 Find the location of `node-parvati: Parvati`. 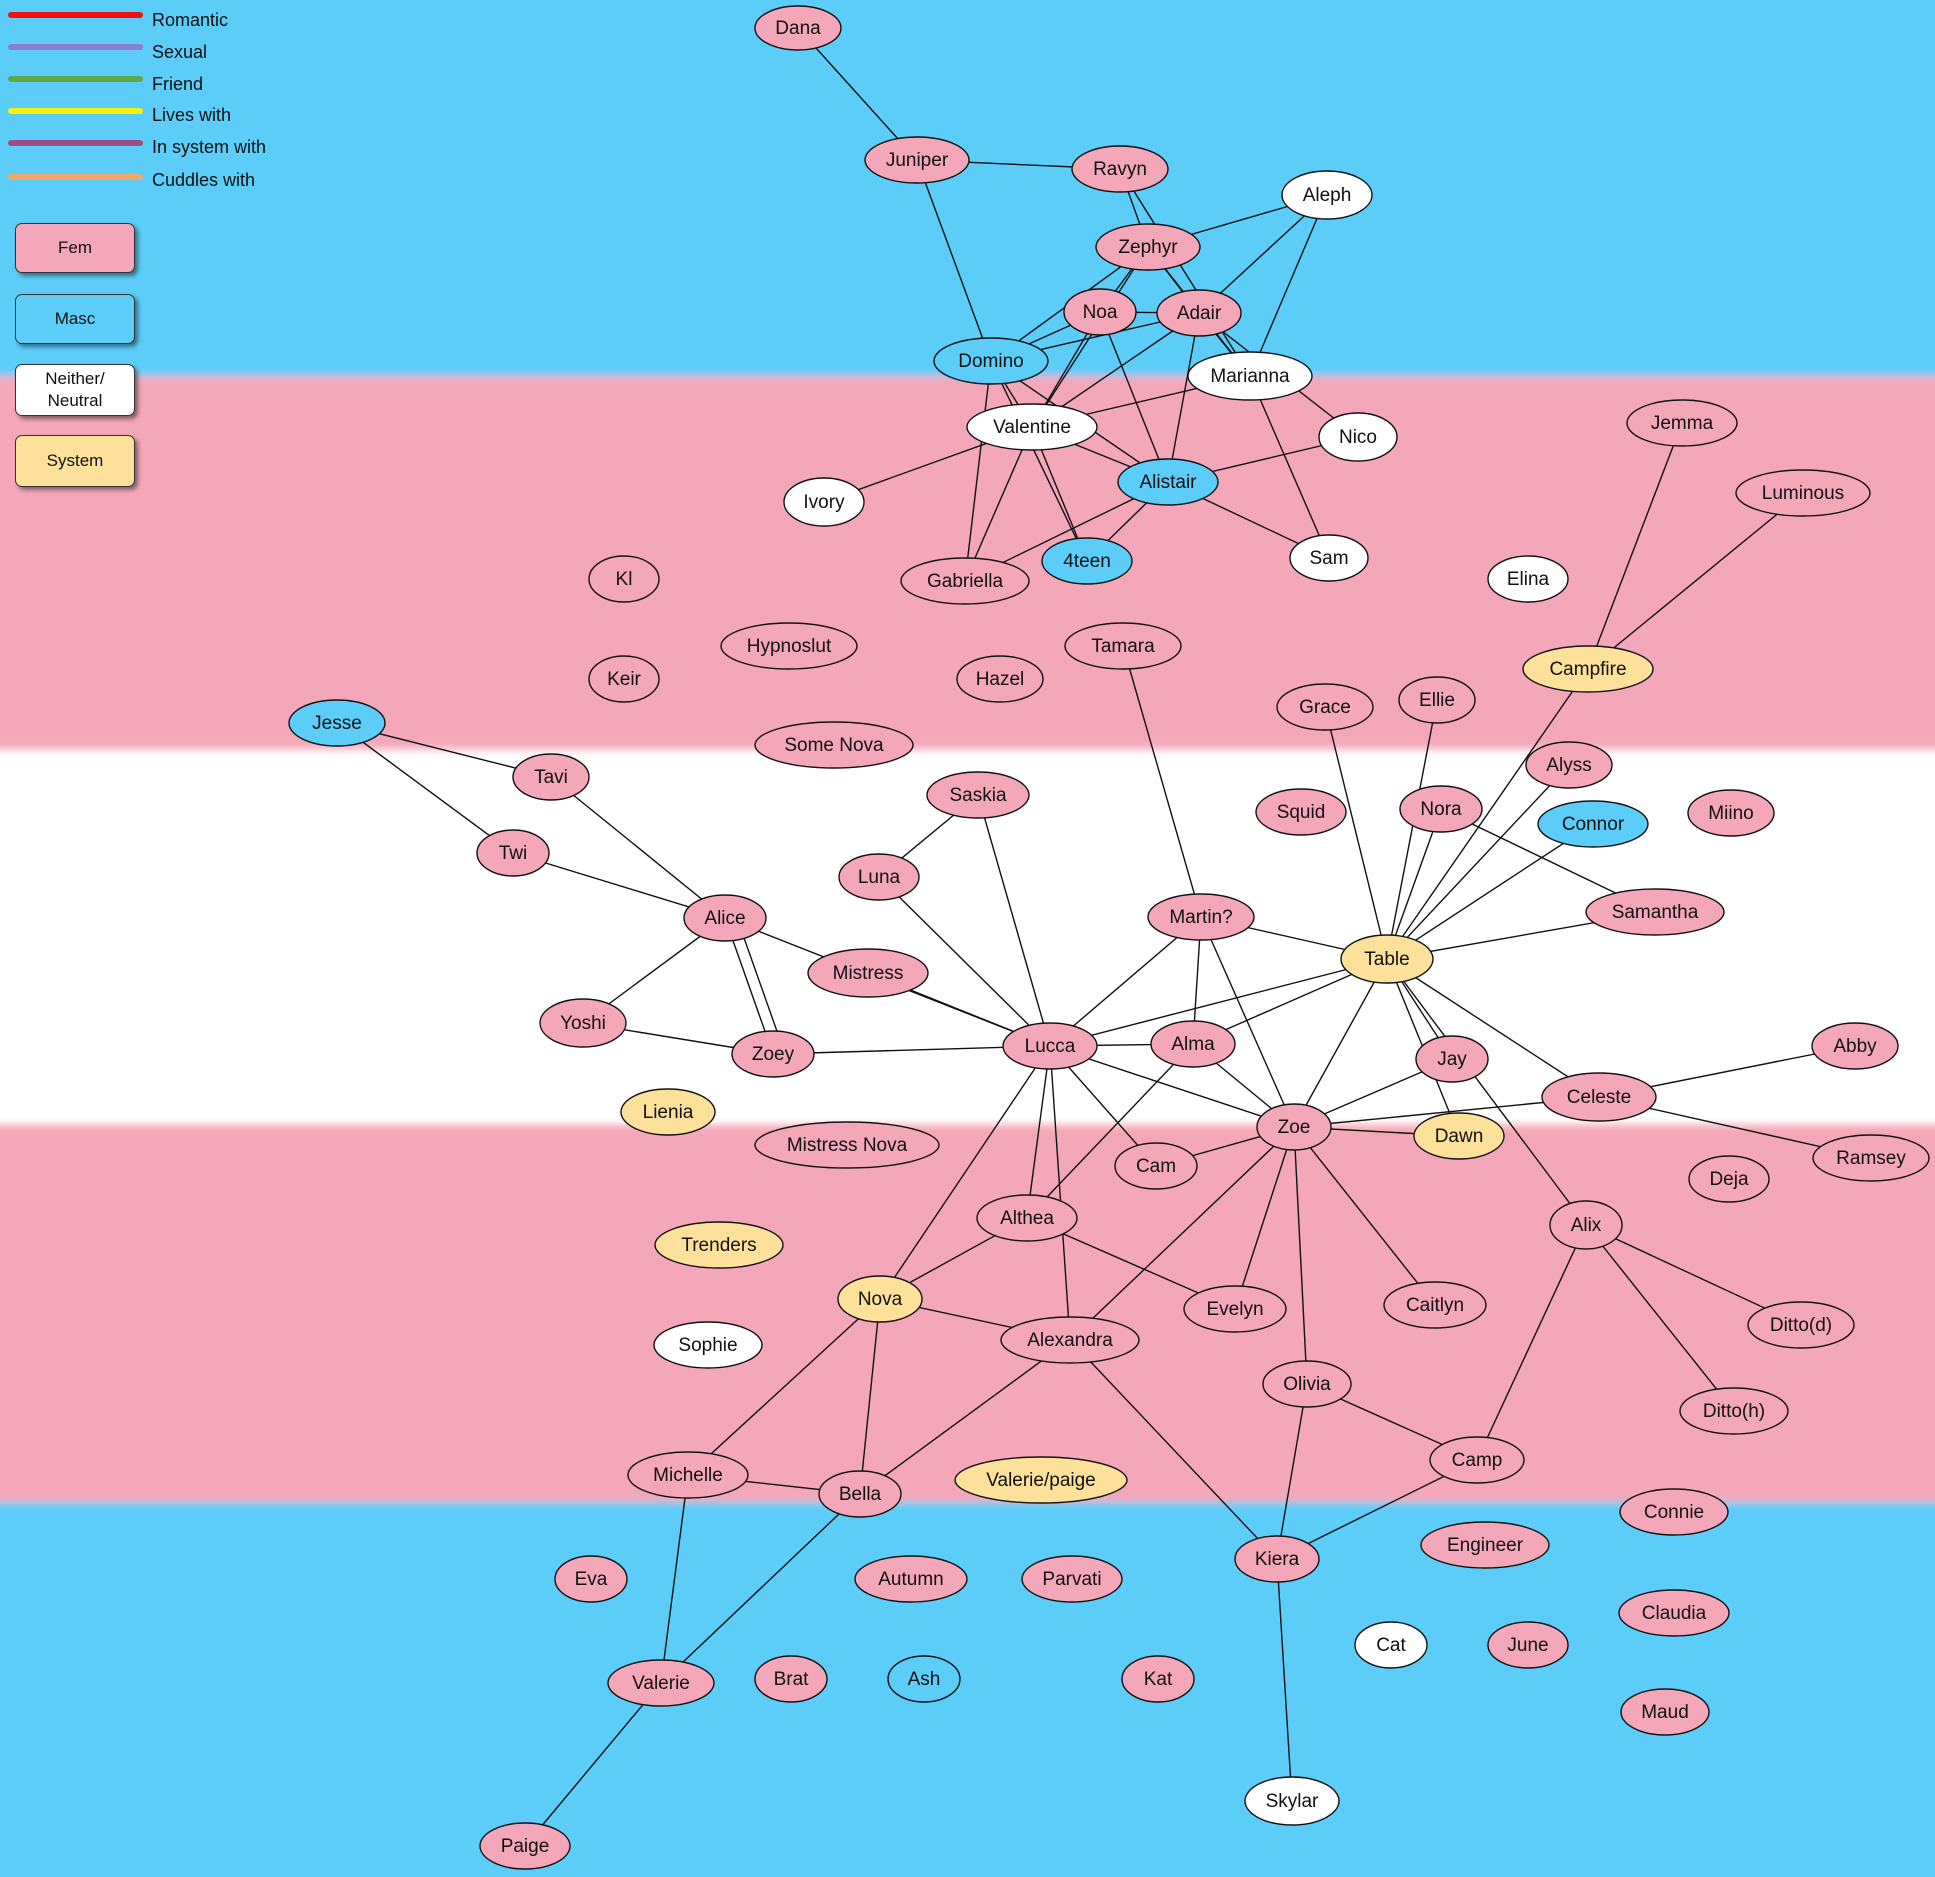

node-parvati: Parvati is located at coordinates (1072, 1579).